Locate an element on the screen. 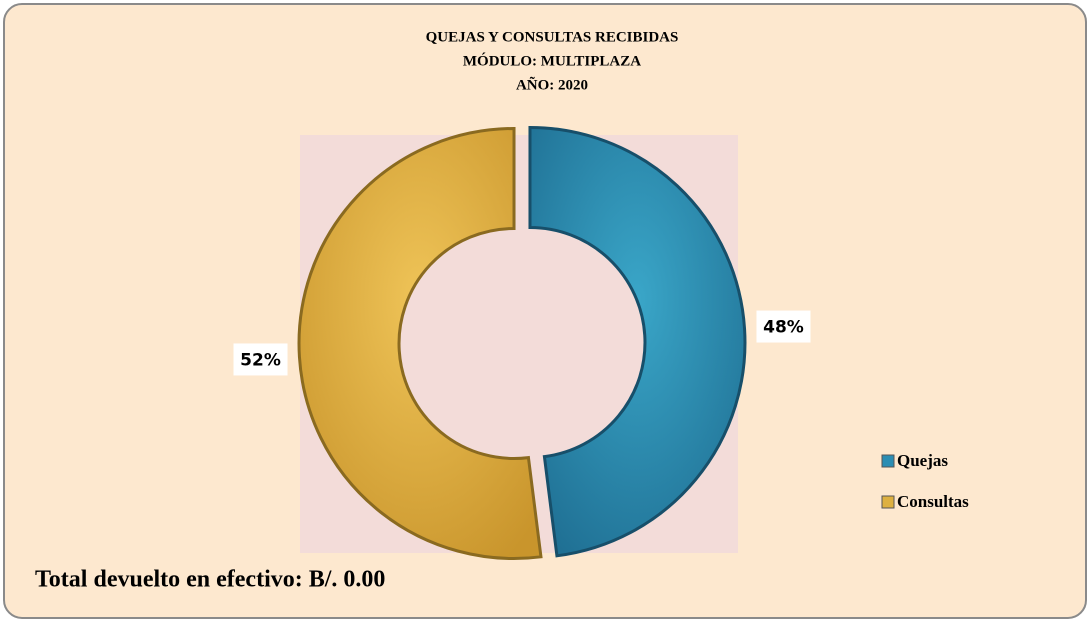  donut-segment is located at coordinates (637, 341).